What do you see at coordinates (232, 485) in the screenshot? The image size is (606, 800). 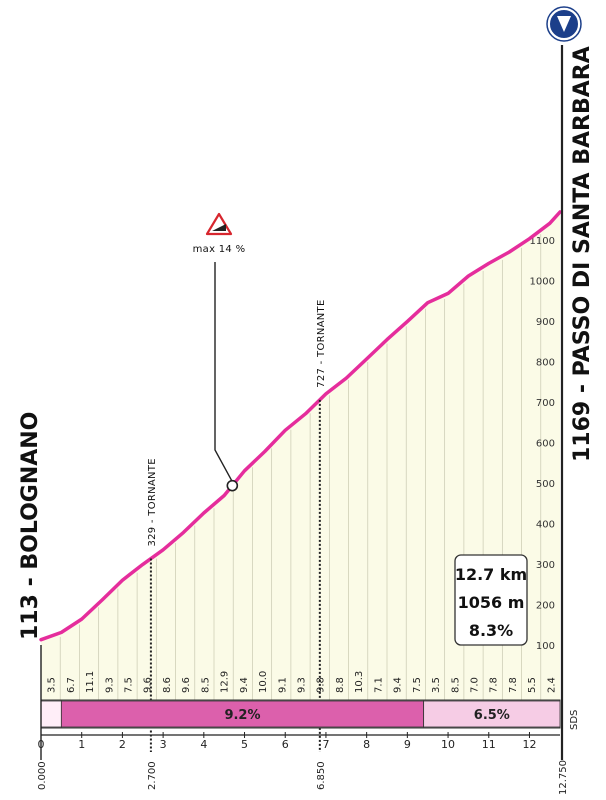 I see `max-gradient-point` at bounding box center [232, 485].